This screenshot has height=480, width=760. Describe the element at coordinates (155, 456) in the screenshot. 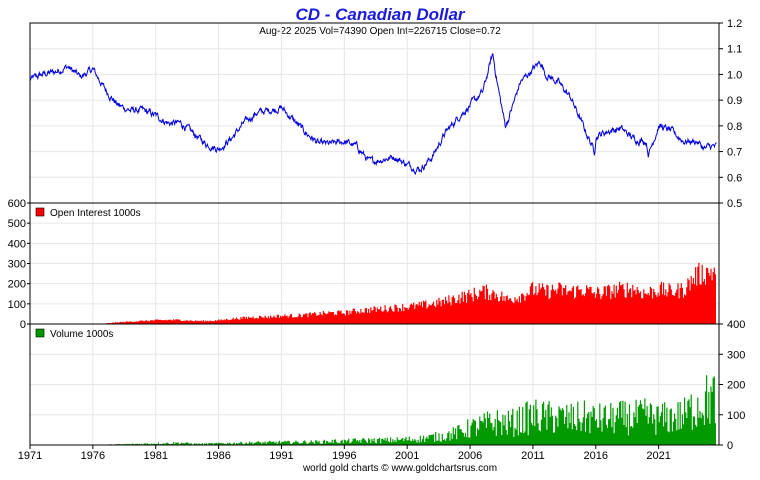

I see `x-tick-label: 1981` at that location.